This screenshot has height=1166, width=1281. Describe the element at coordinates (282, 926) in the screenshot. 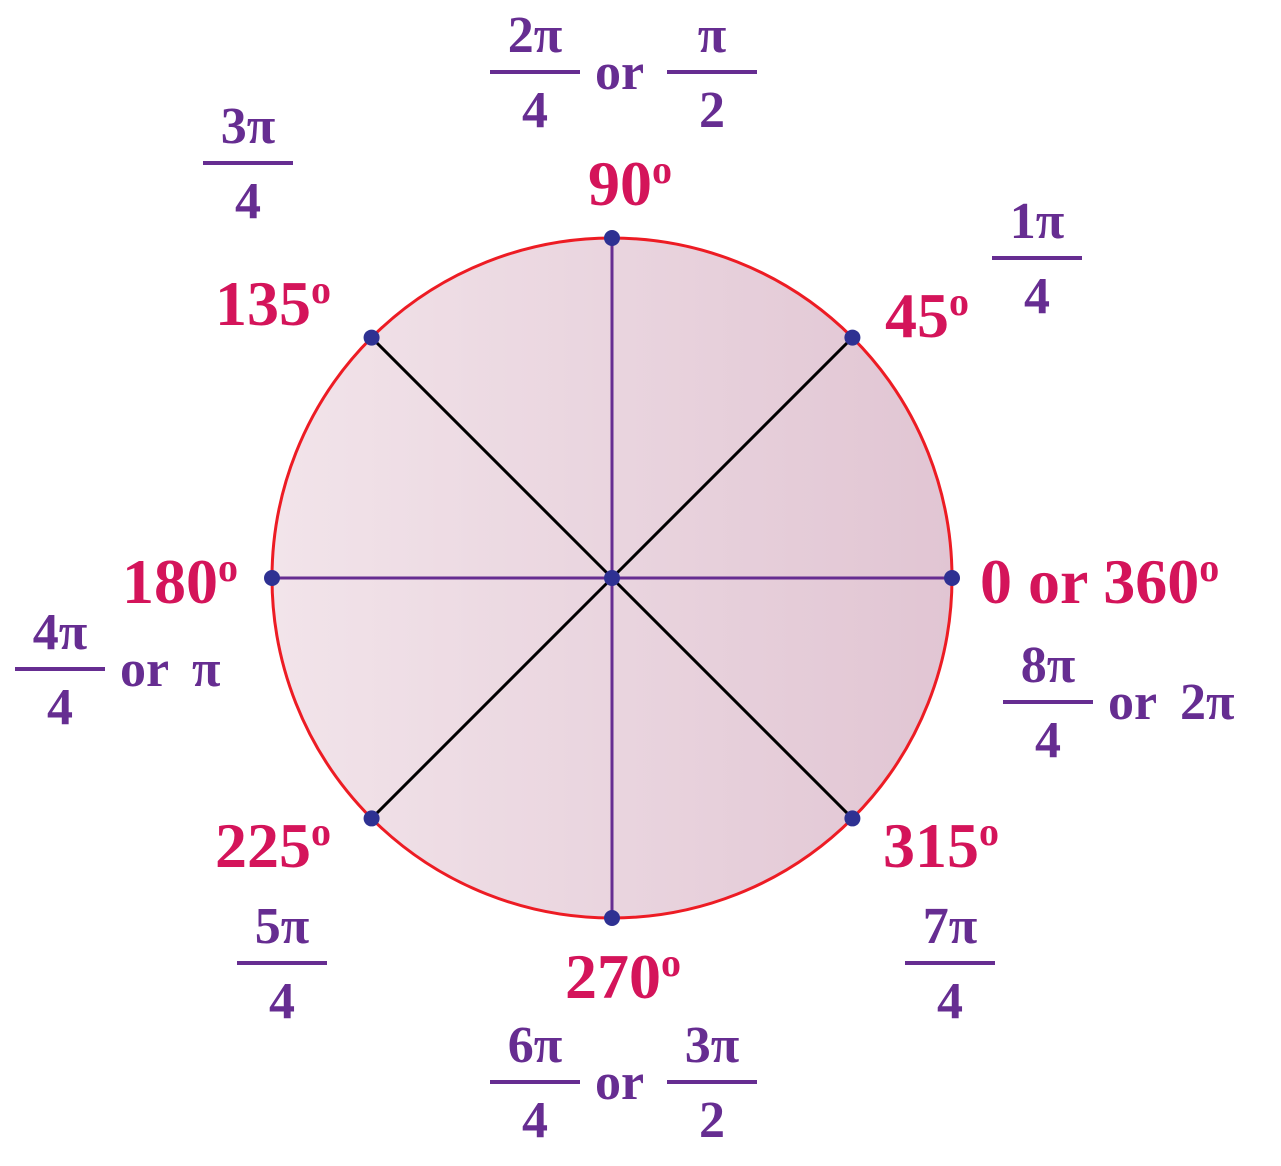

I see `fraction-numerator: 5π` at that location.